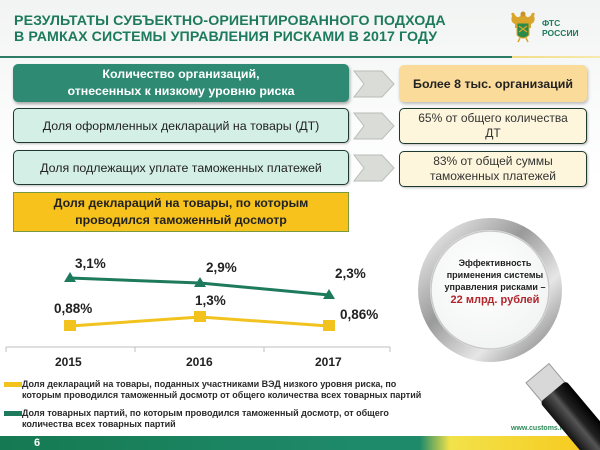 This screenshot has height=450, width=600. Describe the element at coordinates (256, 57) in the screenshot. I see `header-divider-green` at that location.